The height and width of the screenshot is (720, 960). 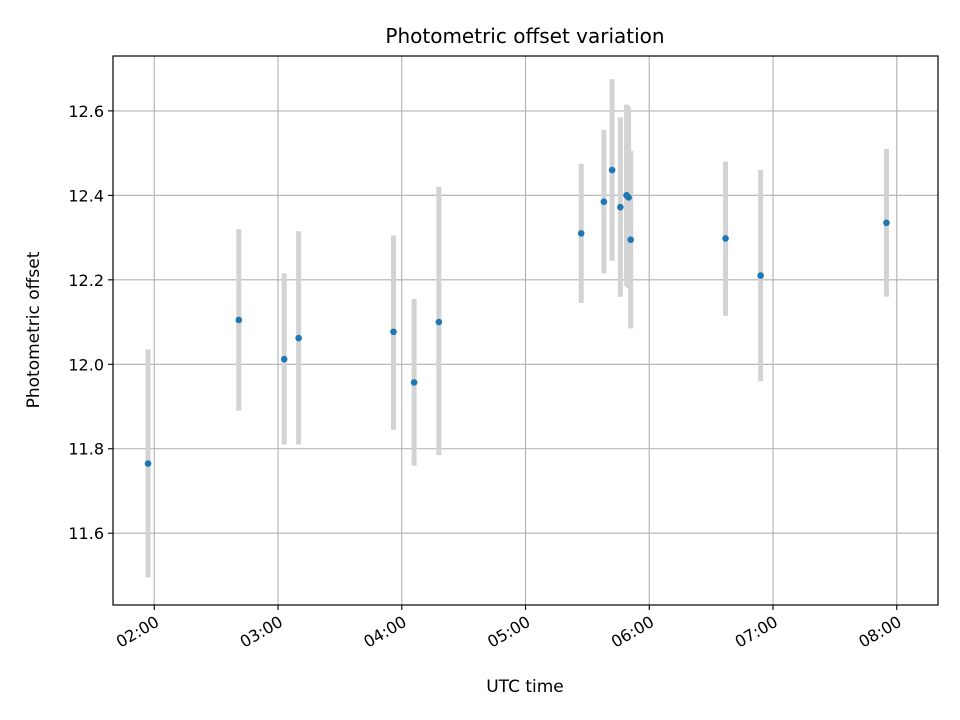 What do you see at coordinates (86, 449) in the screenshot?
I see `y-tick-label: 11.8` at bounding box center [86, 449].